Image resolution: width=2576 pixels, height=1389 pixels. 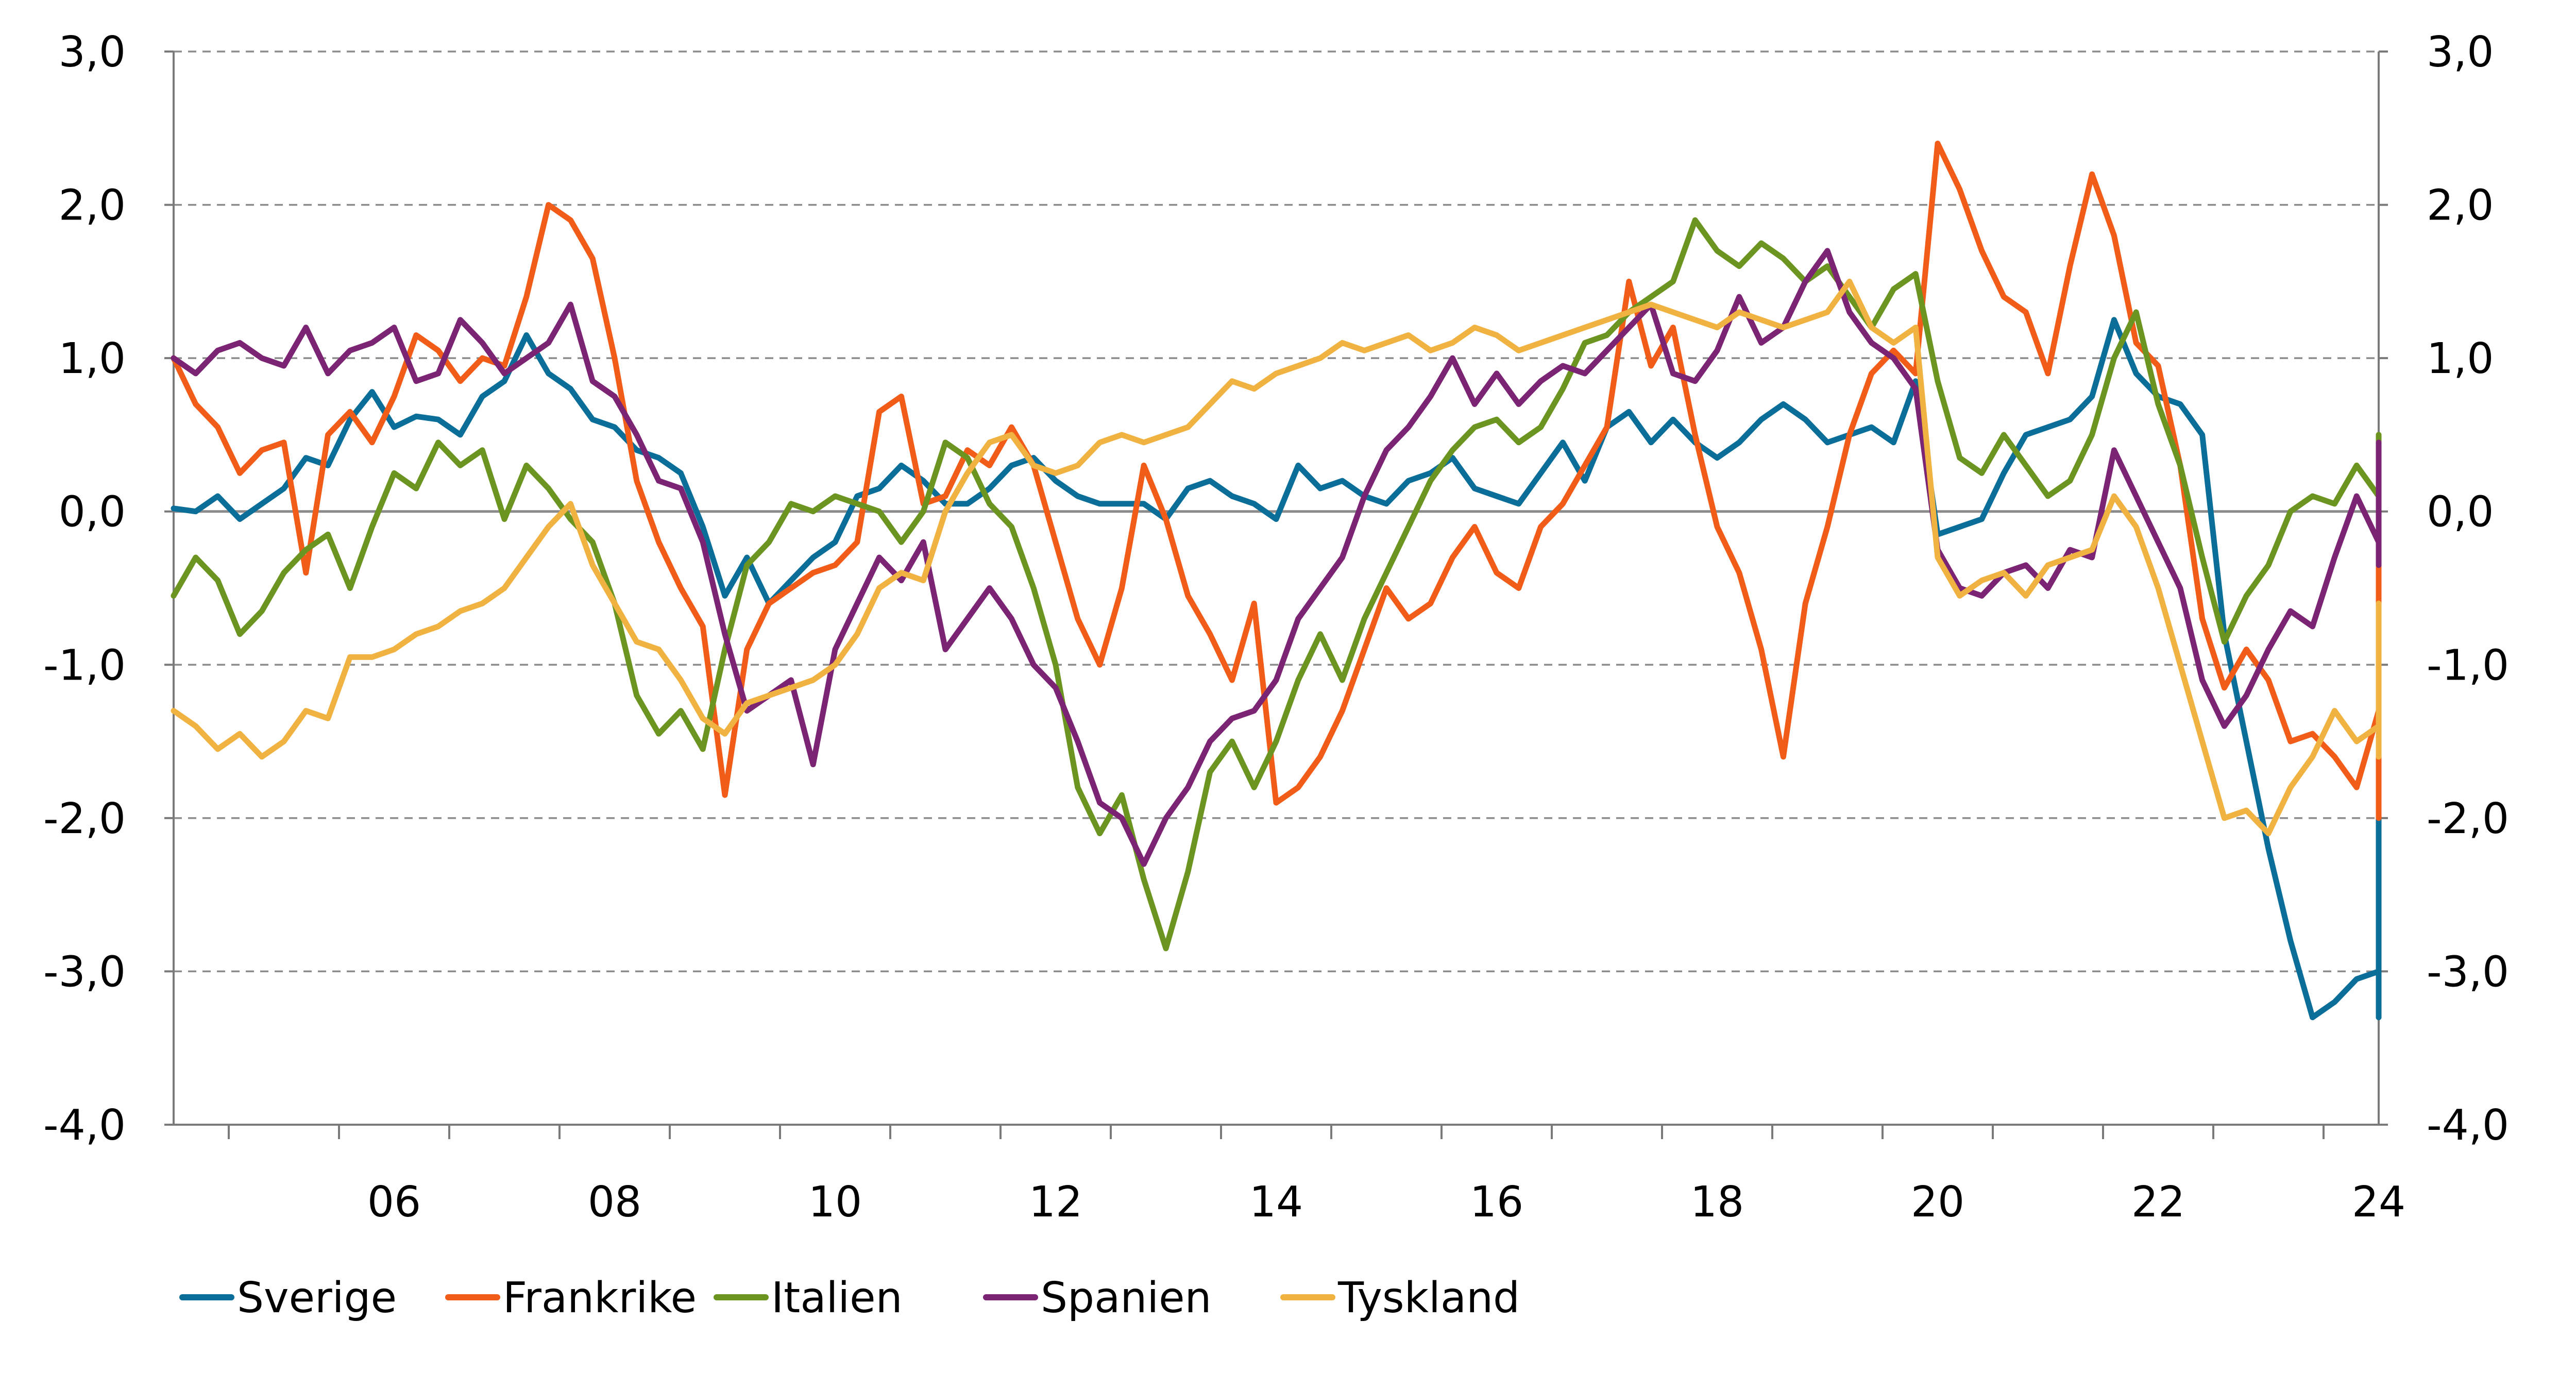 What do you see at coordinates (1496, 1202) in the screenshot?
I see `x-tick-label: 16` at bounding box center [1496, 1202].